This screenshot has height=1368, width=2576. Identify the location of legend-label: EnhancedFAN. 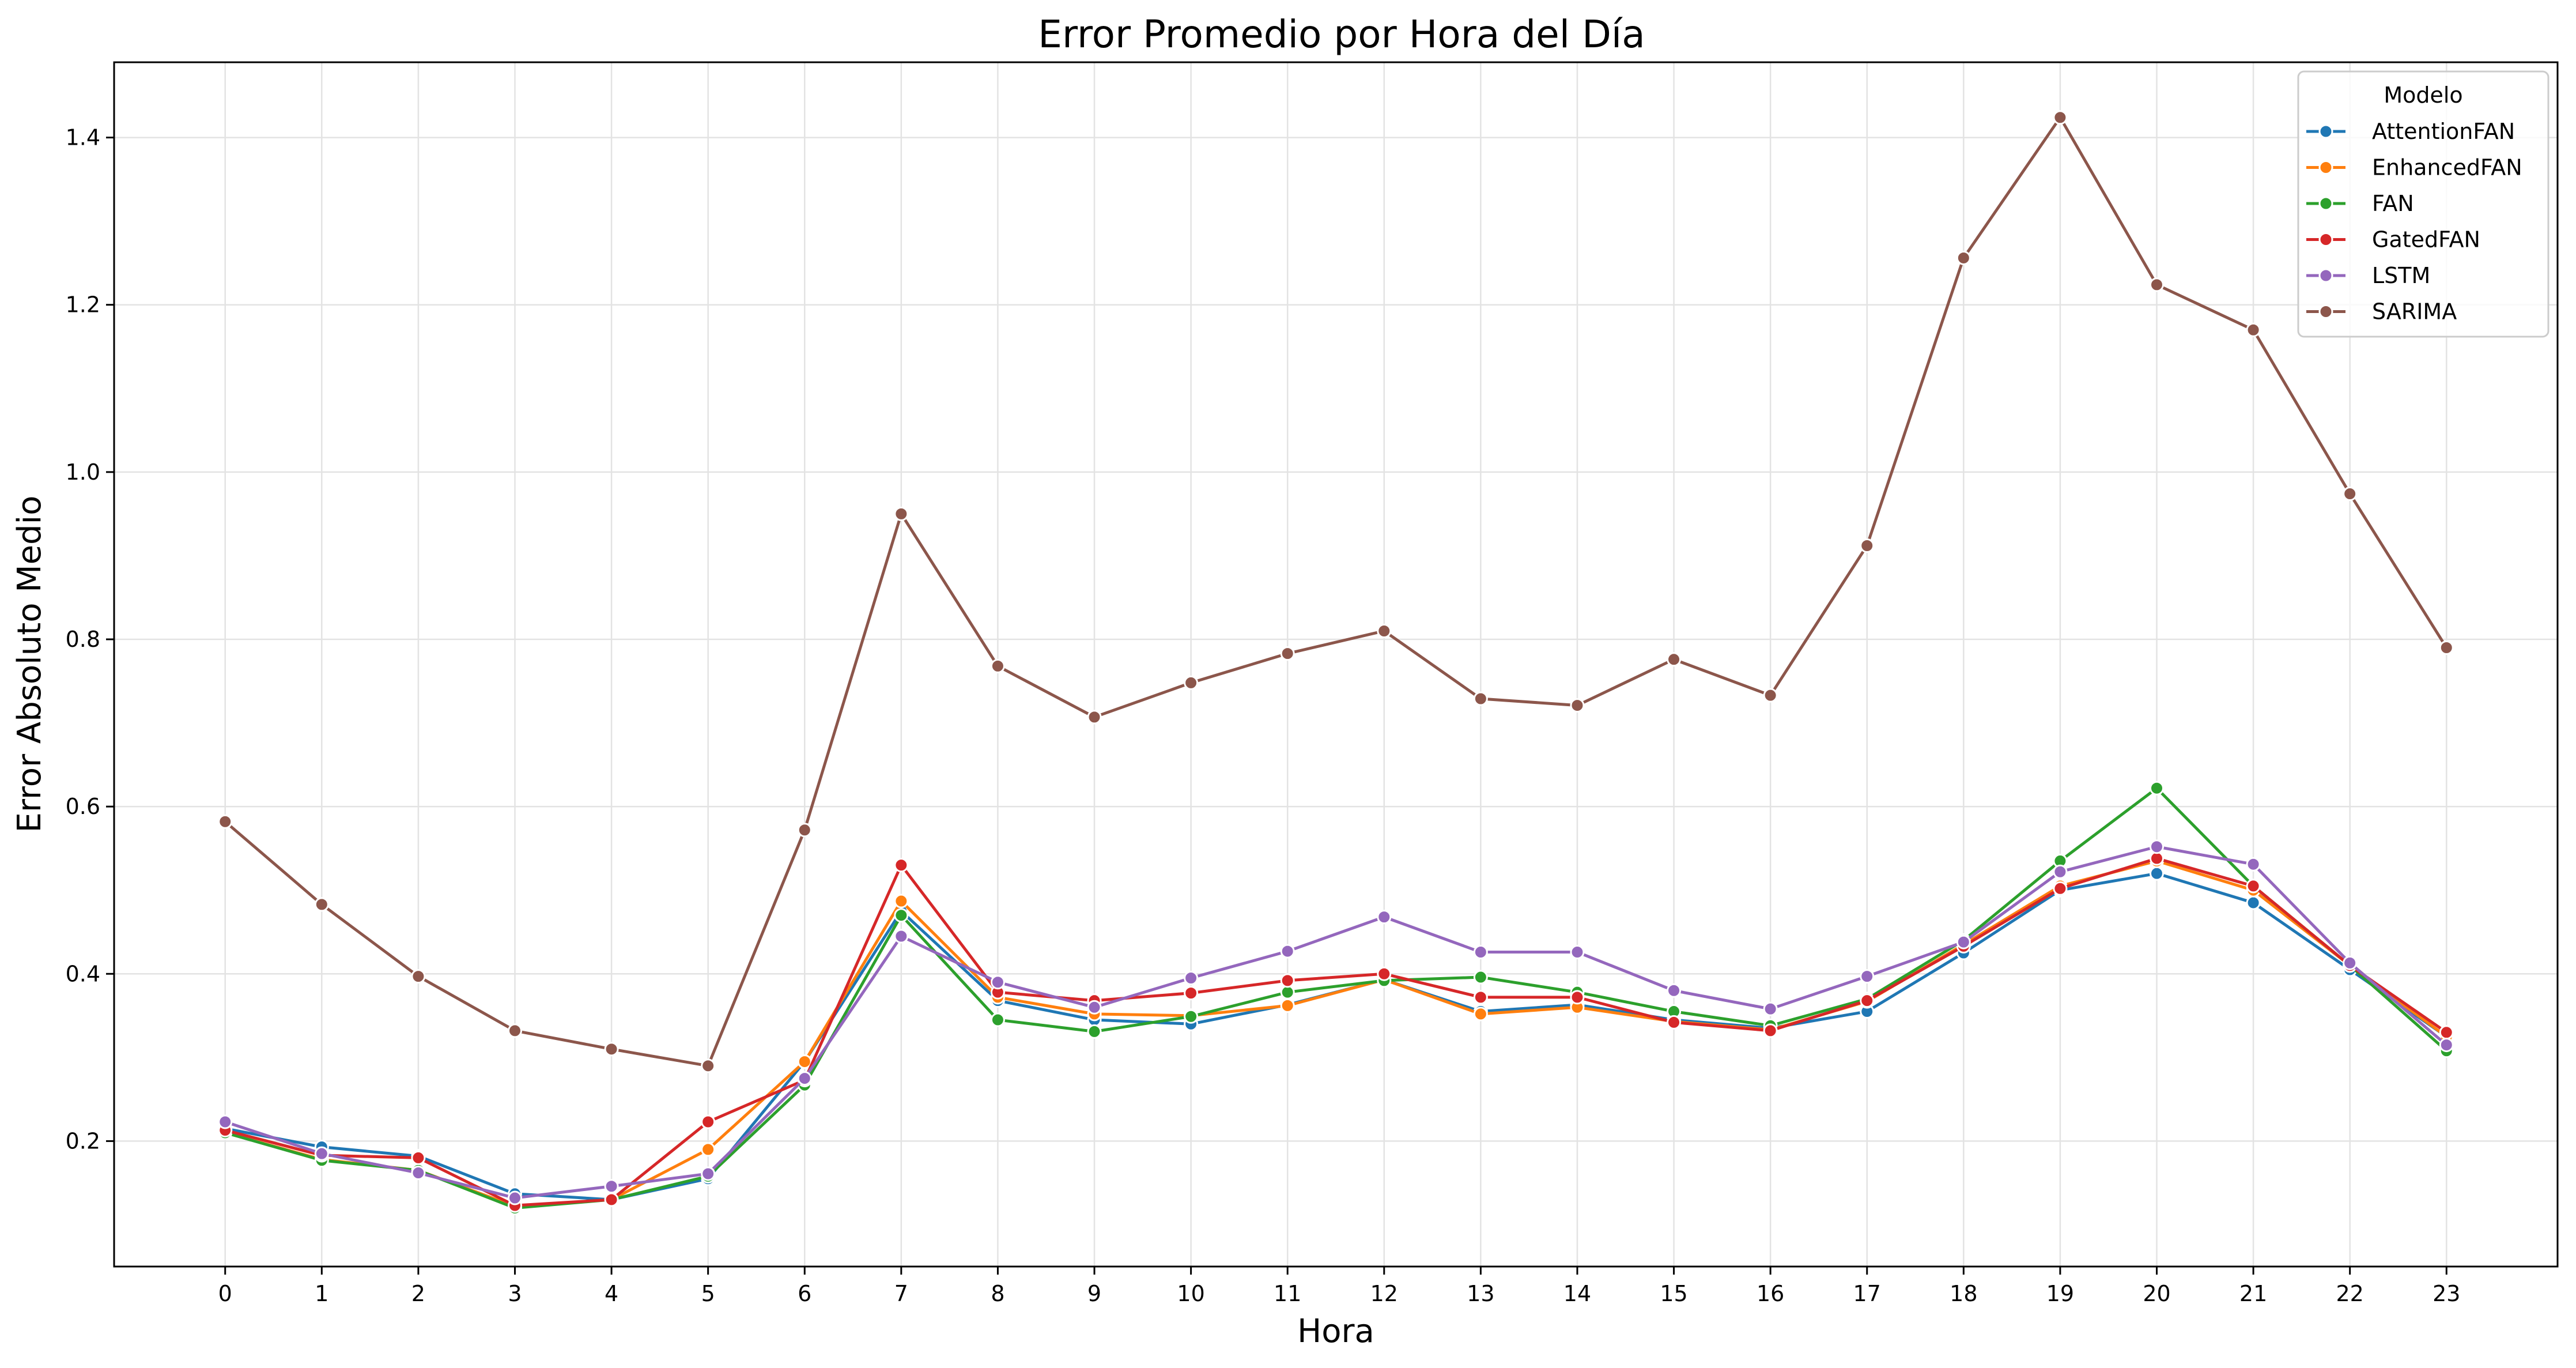
(2447, 168).